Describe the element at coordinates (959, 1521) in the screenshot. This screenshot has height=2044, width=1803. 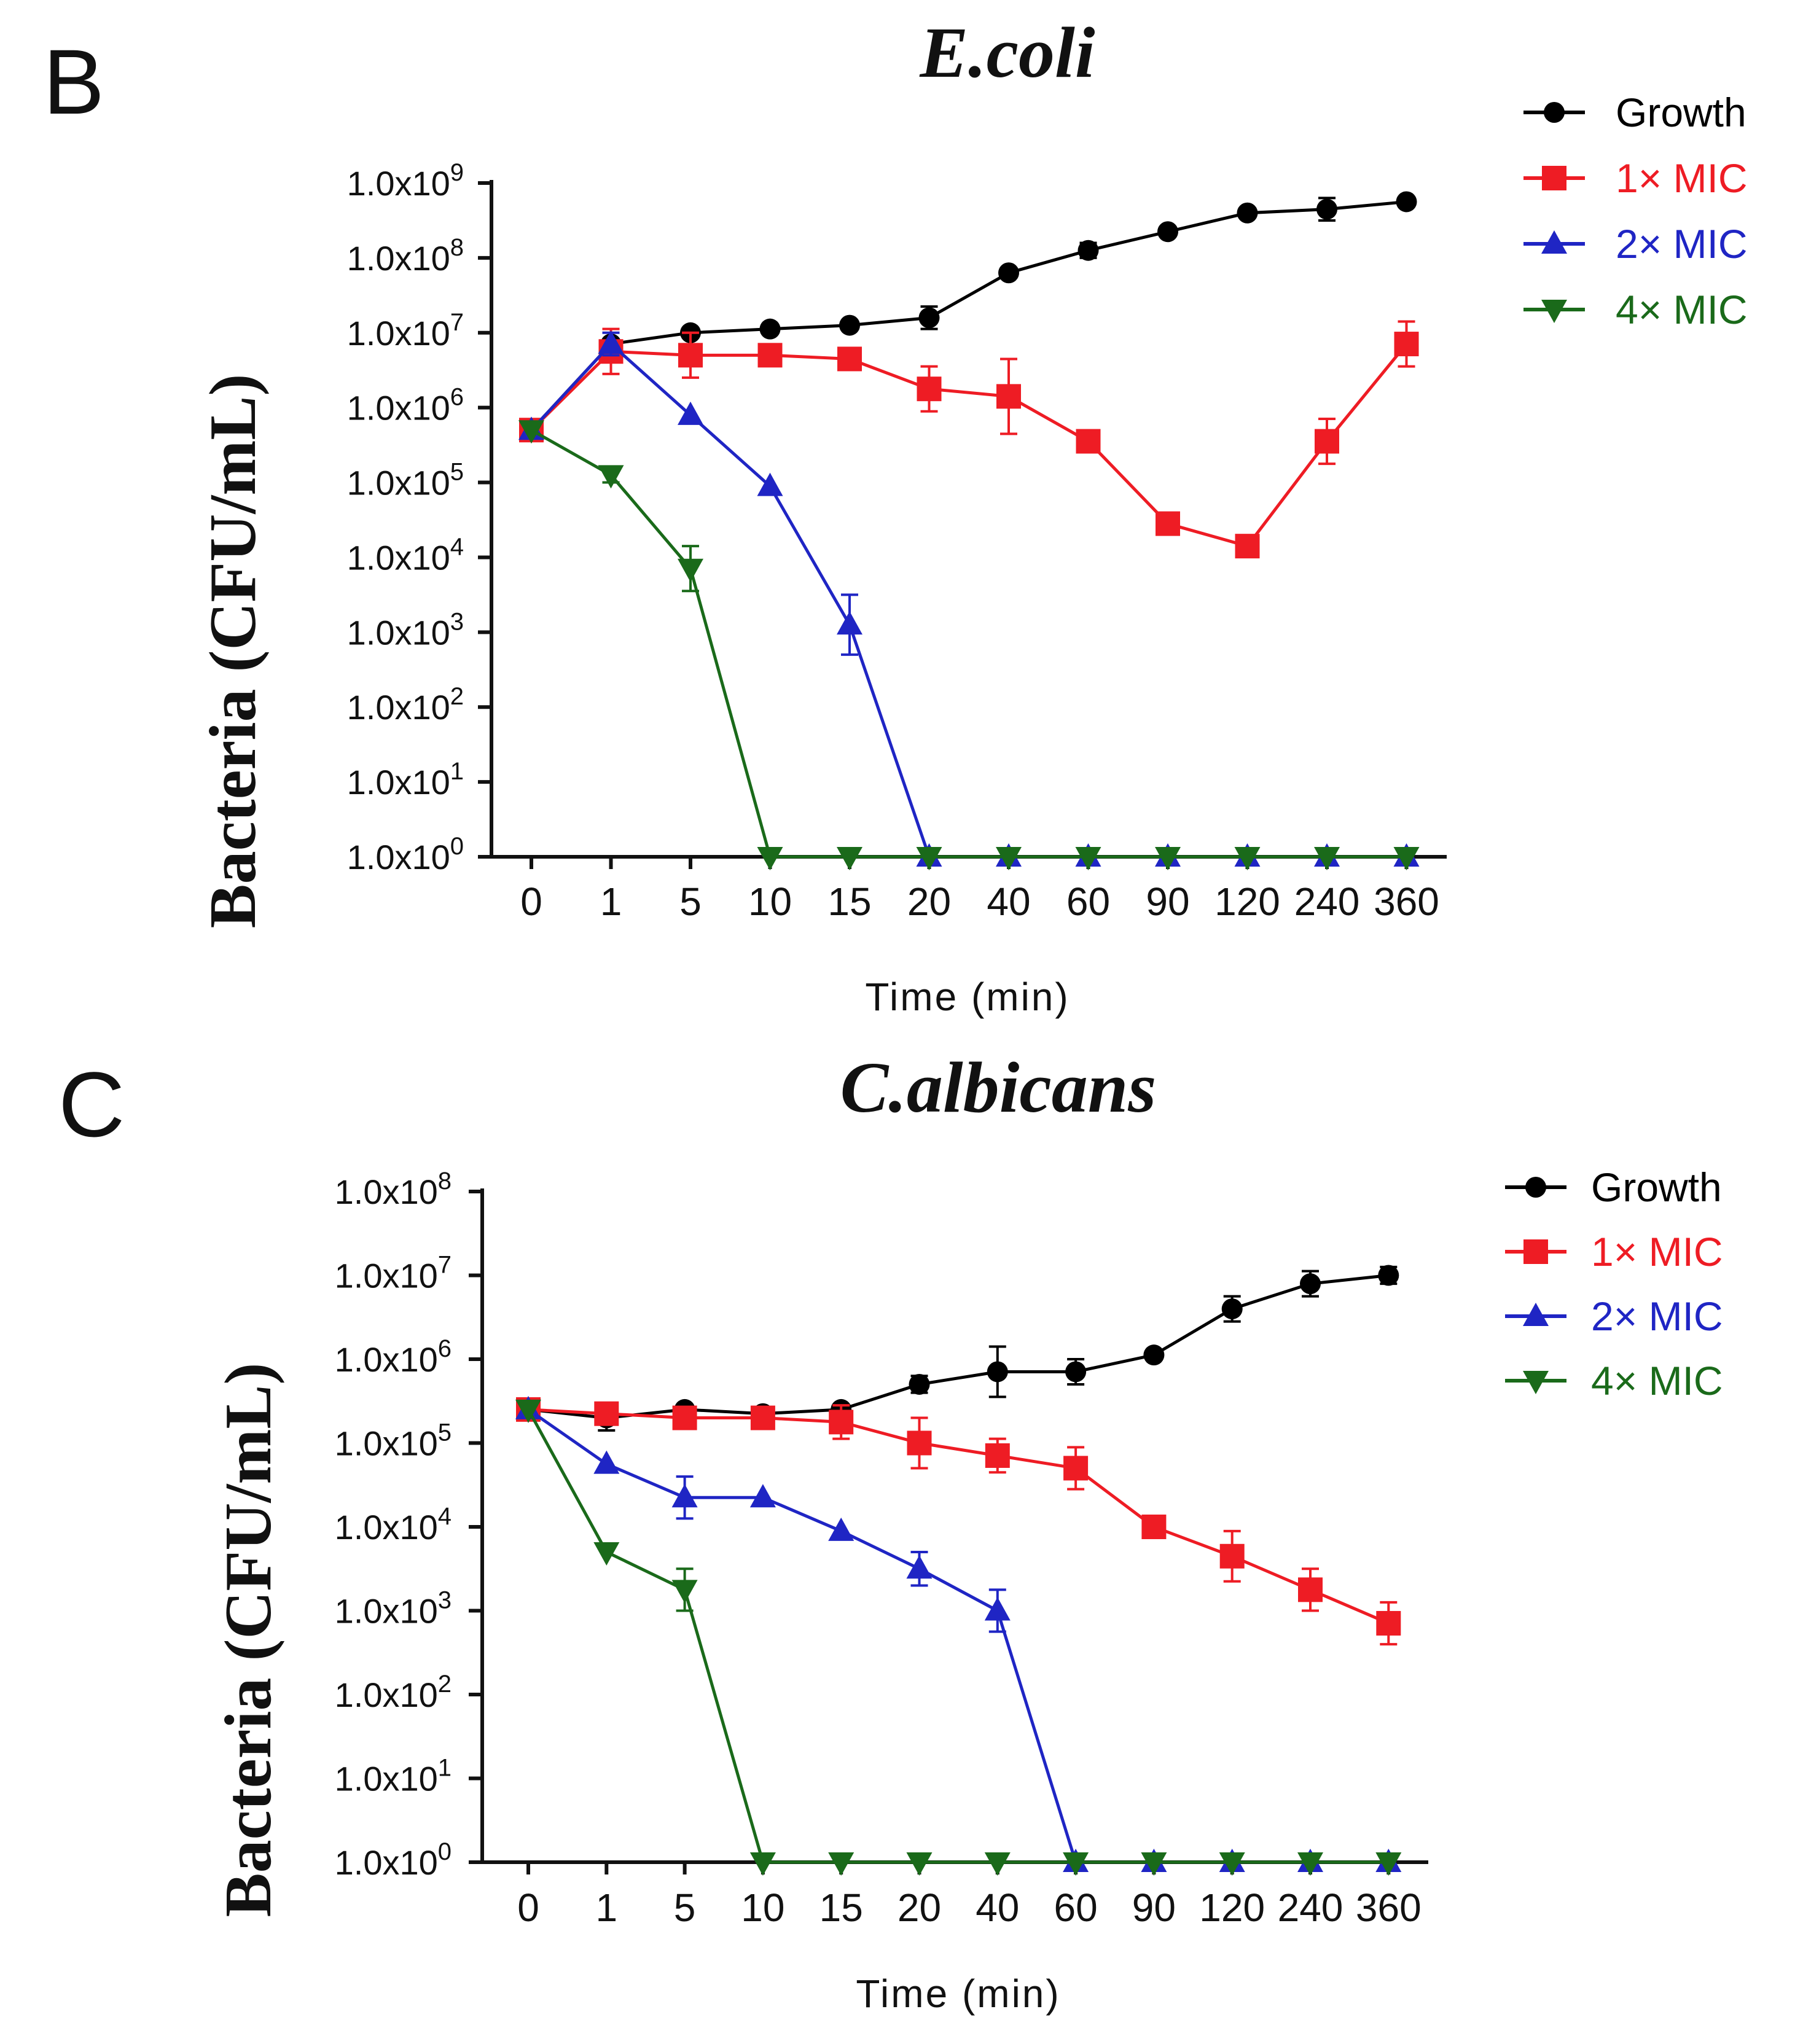
I see `series-1-mic` at that location.